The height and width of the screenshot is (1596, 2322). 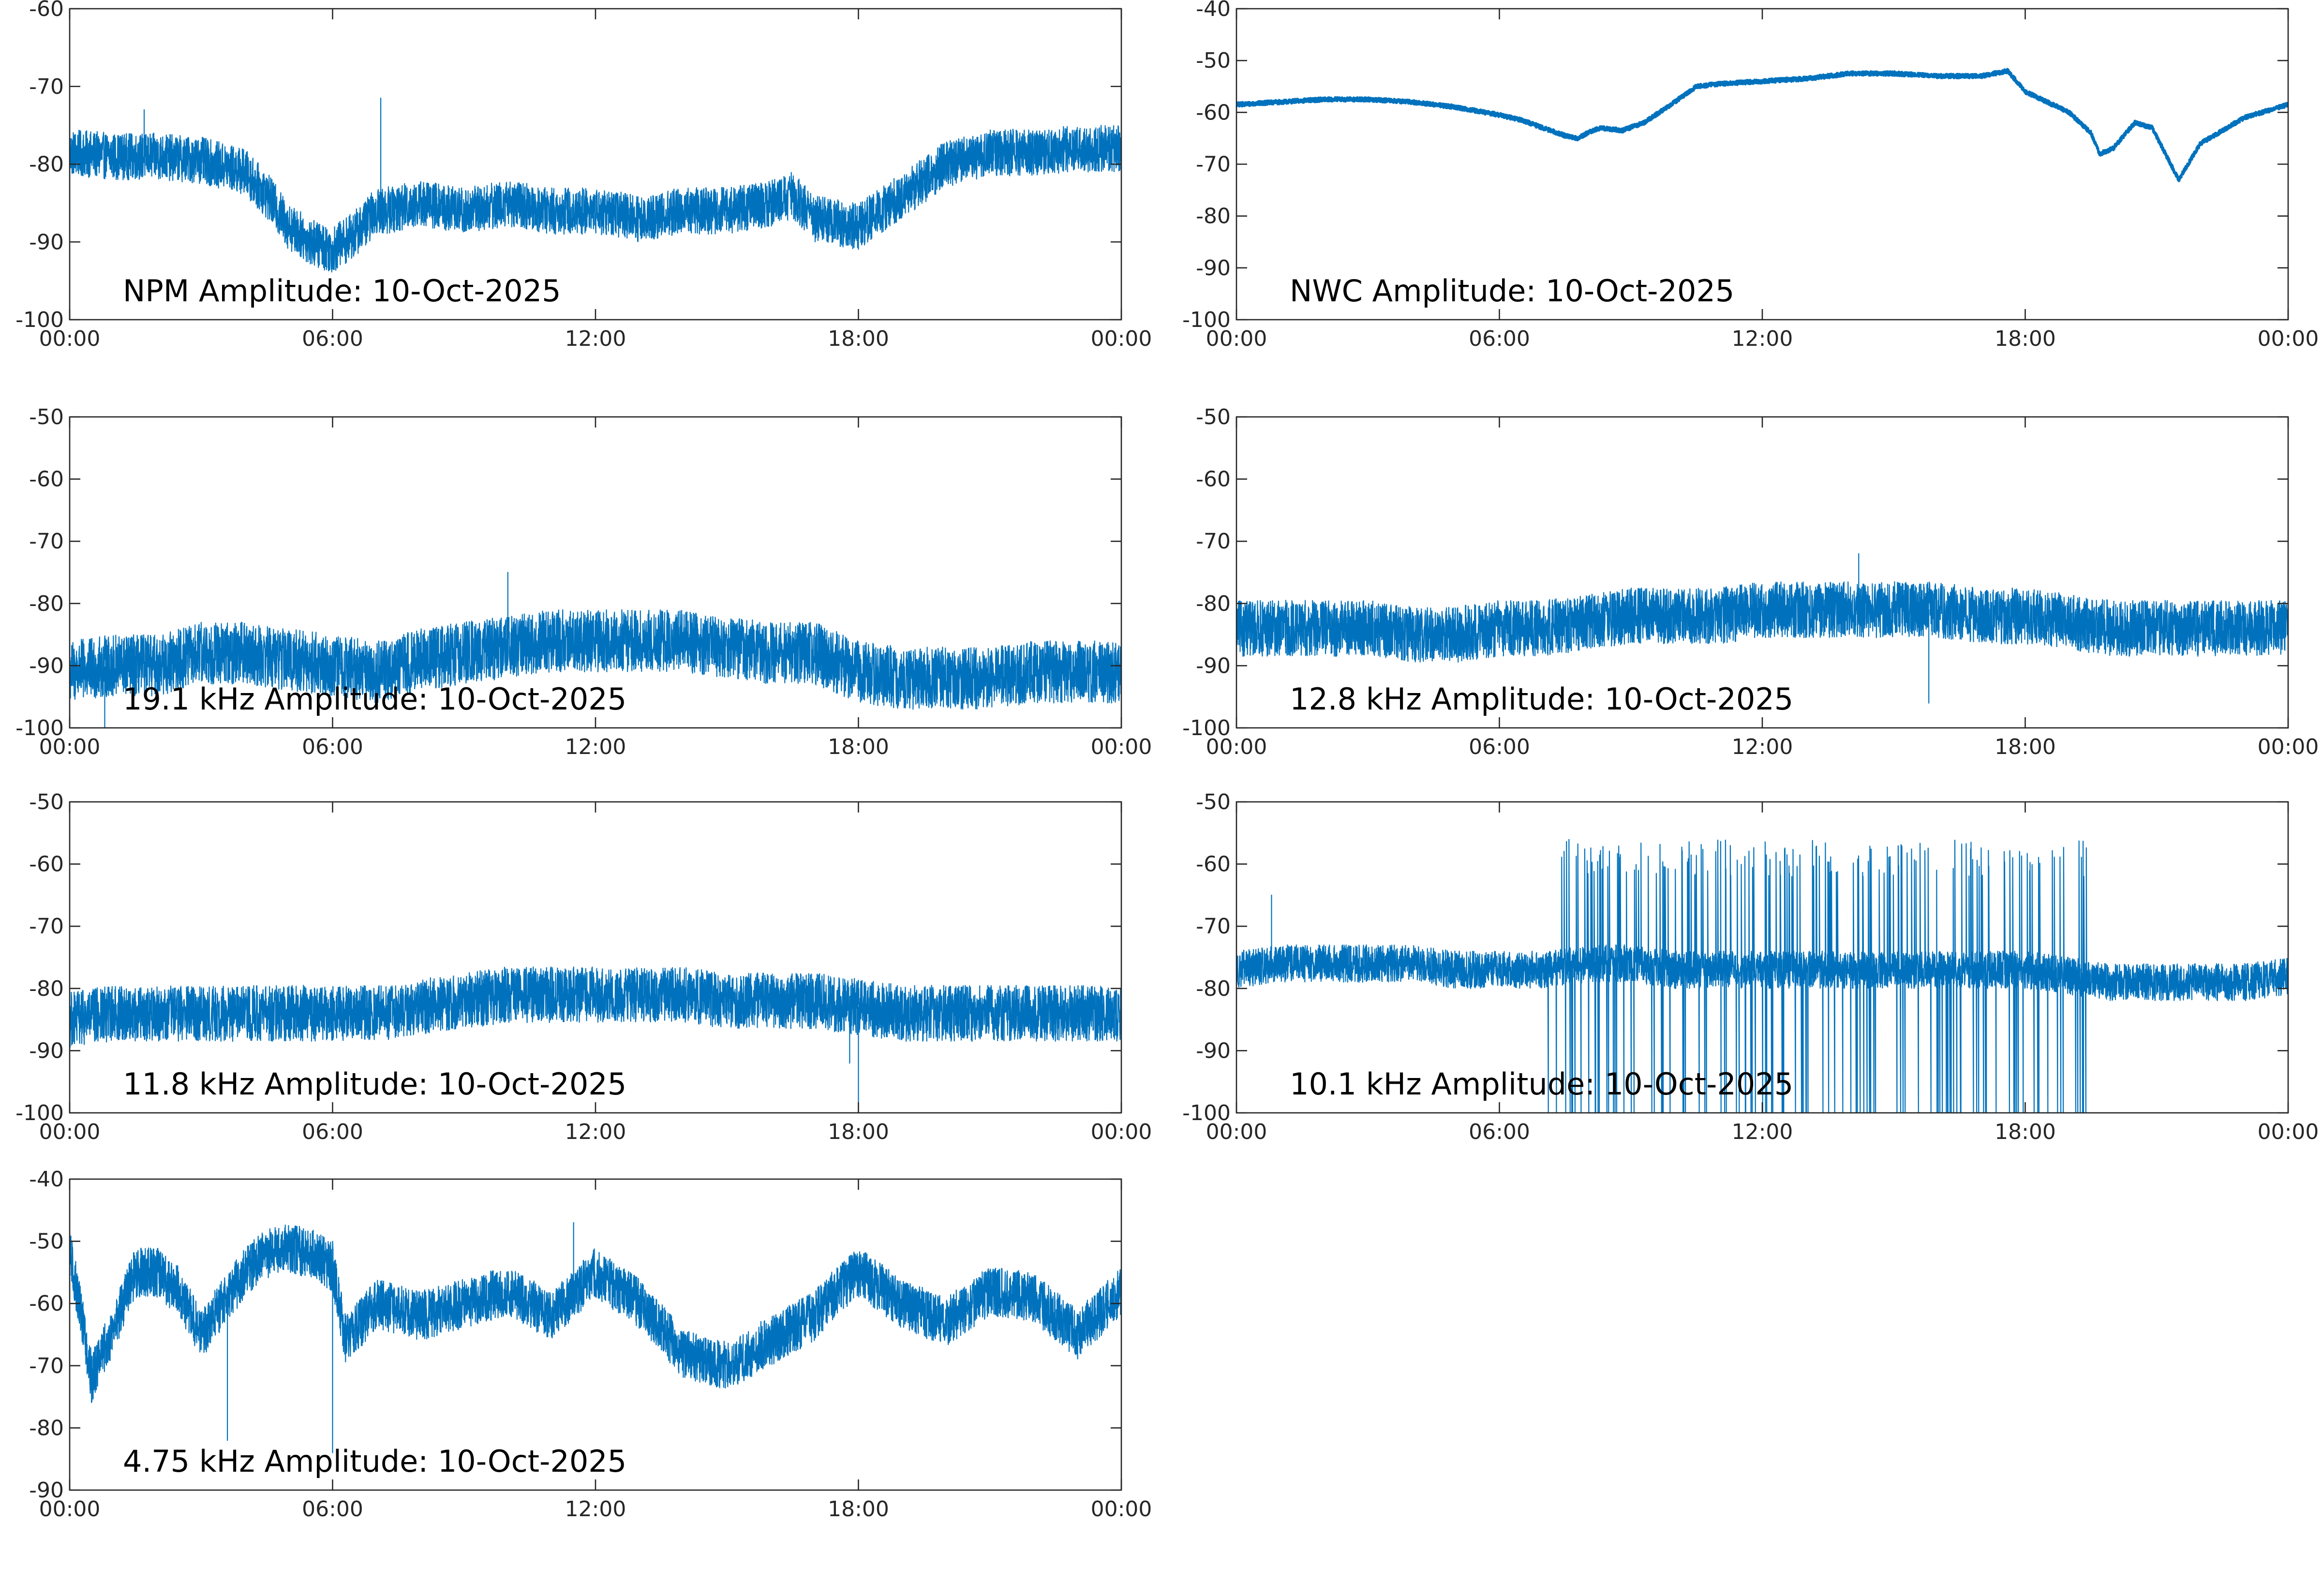 I want to click on panel-title: 19.1 kHz Amplitude: 10-Oct-2025, so click(x=374, y=699).